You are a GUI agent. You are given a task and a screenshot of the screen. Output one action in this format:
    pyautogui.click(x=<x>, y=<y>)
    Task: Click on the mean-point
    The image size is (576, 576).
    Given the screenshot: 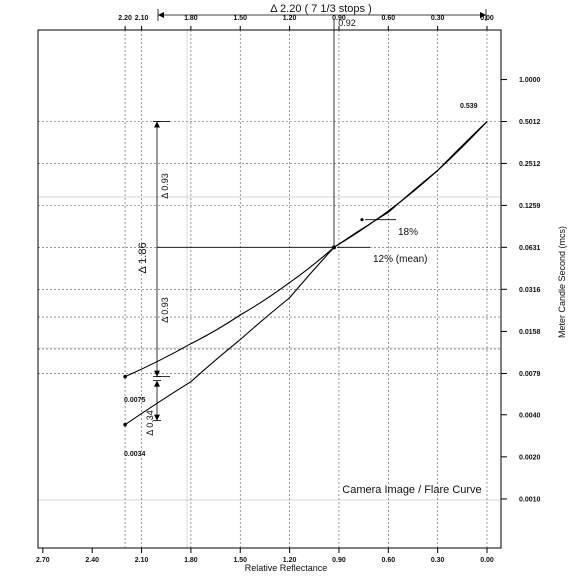 What is the action you would take?
    pyautogui.click(x=334, y=247)
    